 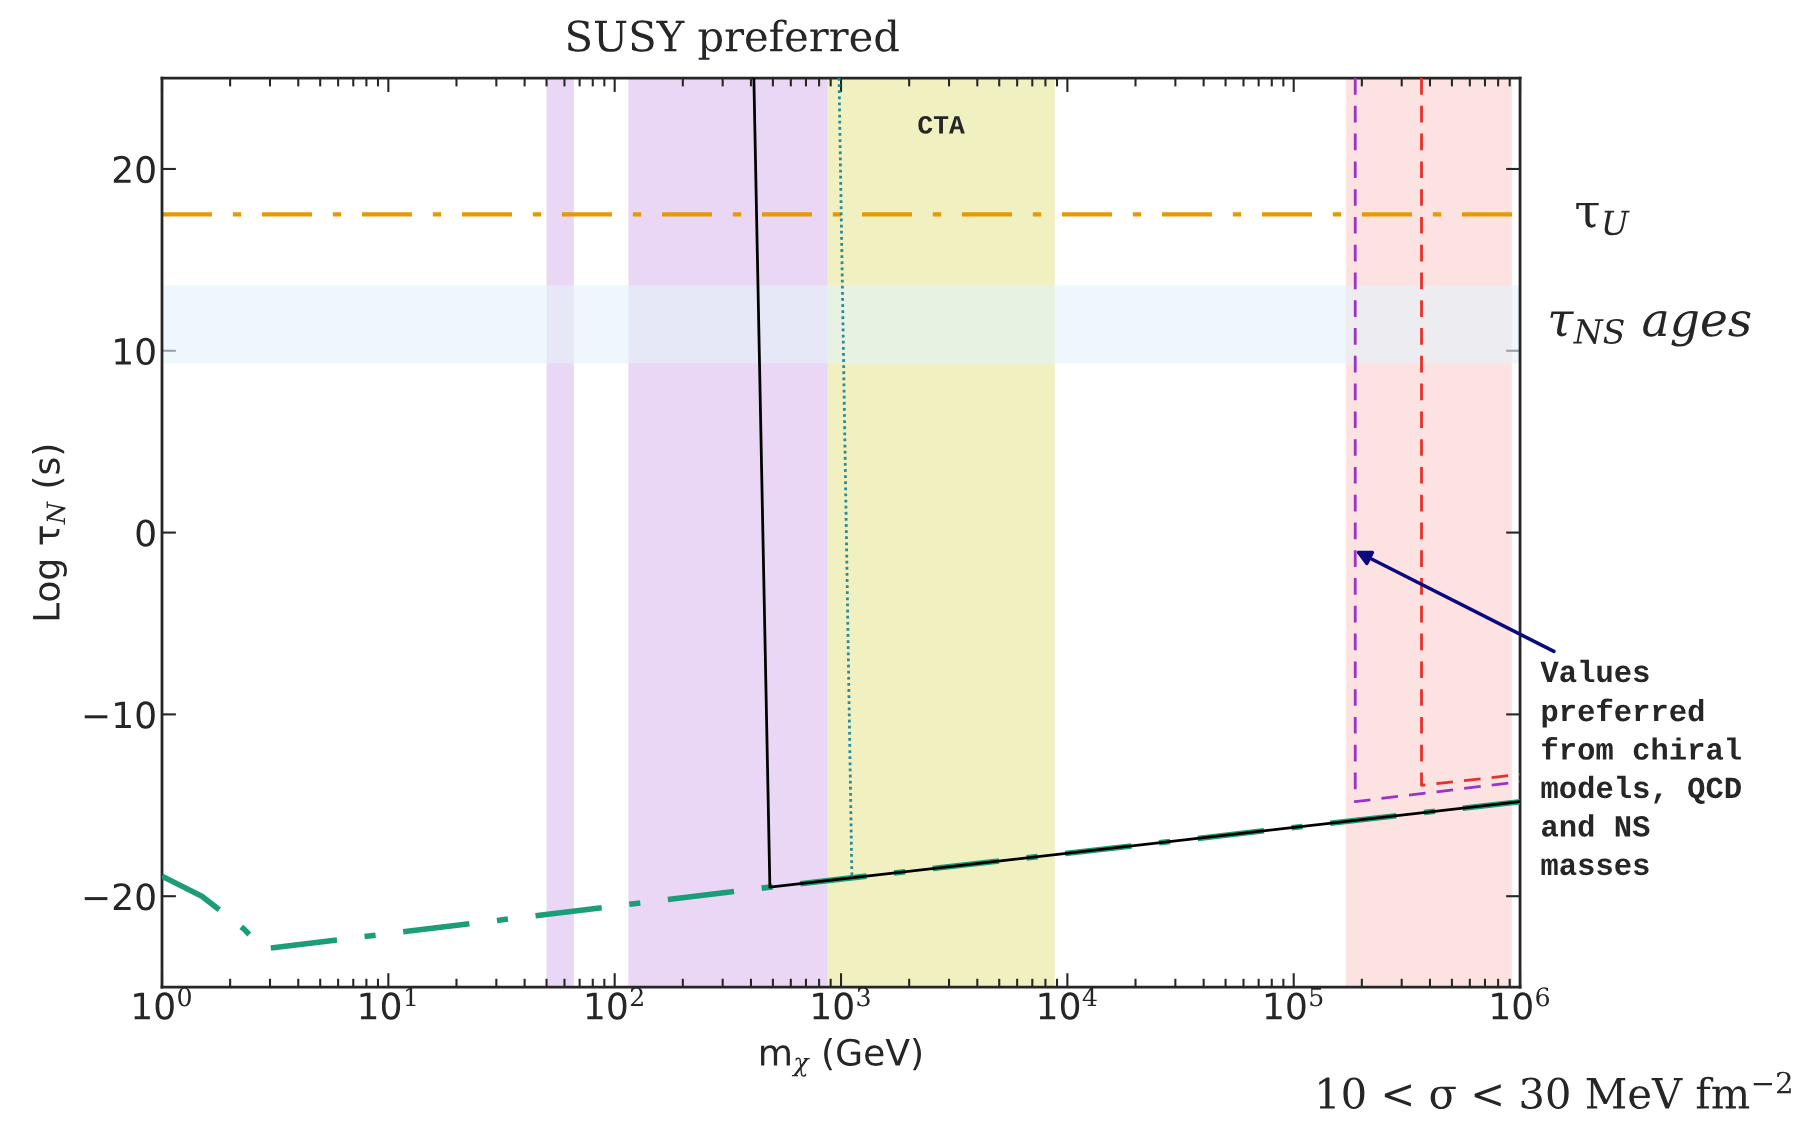 I want to click on ref-line-label: τ$_{U}$, so click(x=1603, y=219).